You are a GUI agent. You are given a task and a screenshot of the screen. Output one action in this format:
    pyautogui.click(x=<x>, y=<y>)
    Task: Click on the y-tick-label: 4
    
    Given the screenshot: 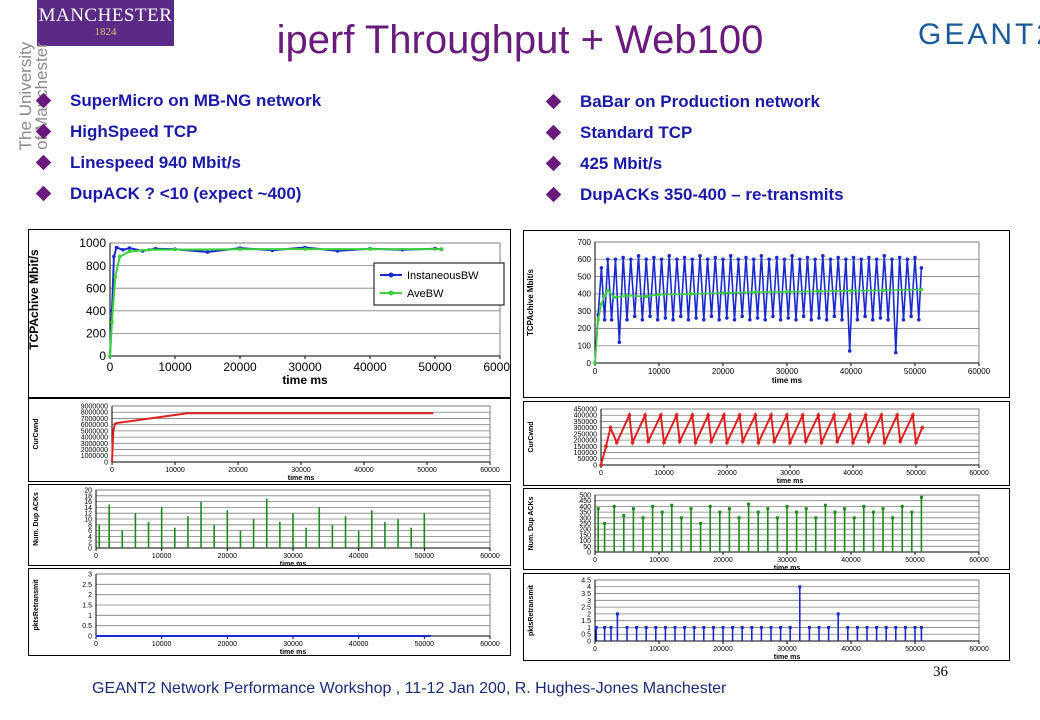 What is the action you would take?
    pyautogui.click(x=589, y=587)
    